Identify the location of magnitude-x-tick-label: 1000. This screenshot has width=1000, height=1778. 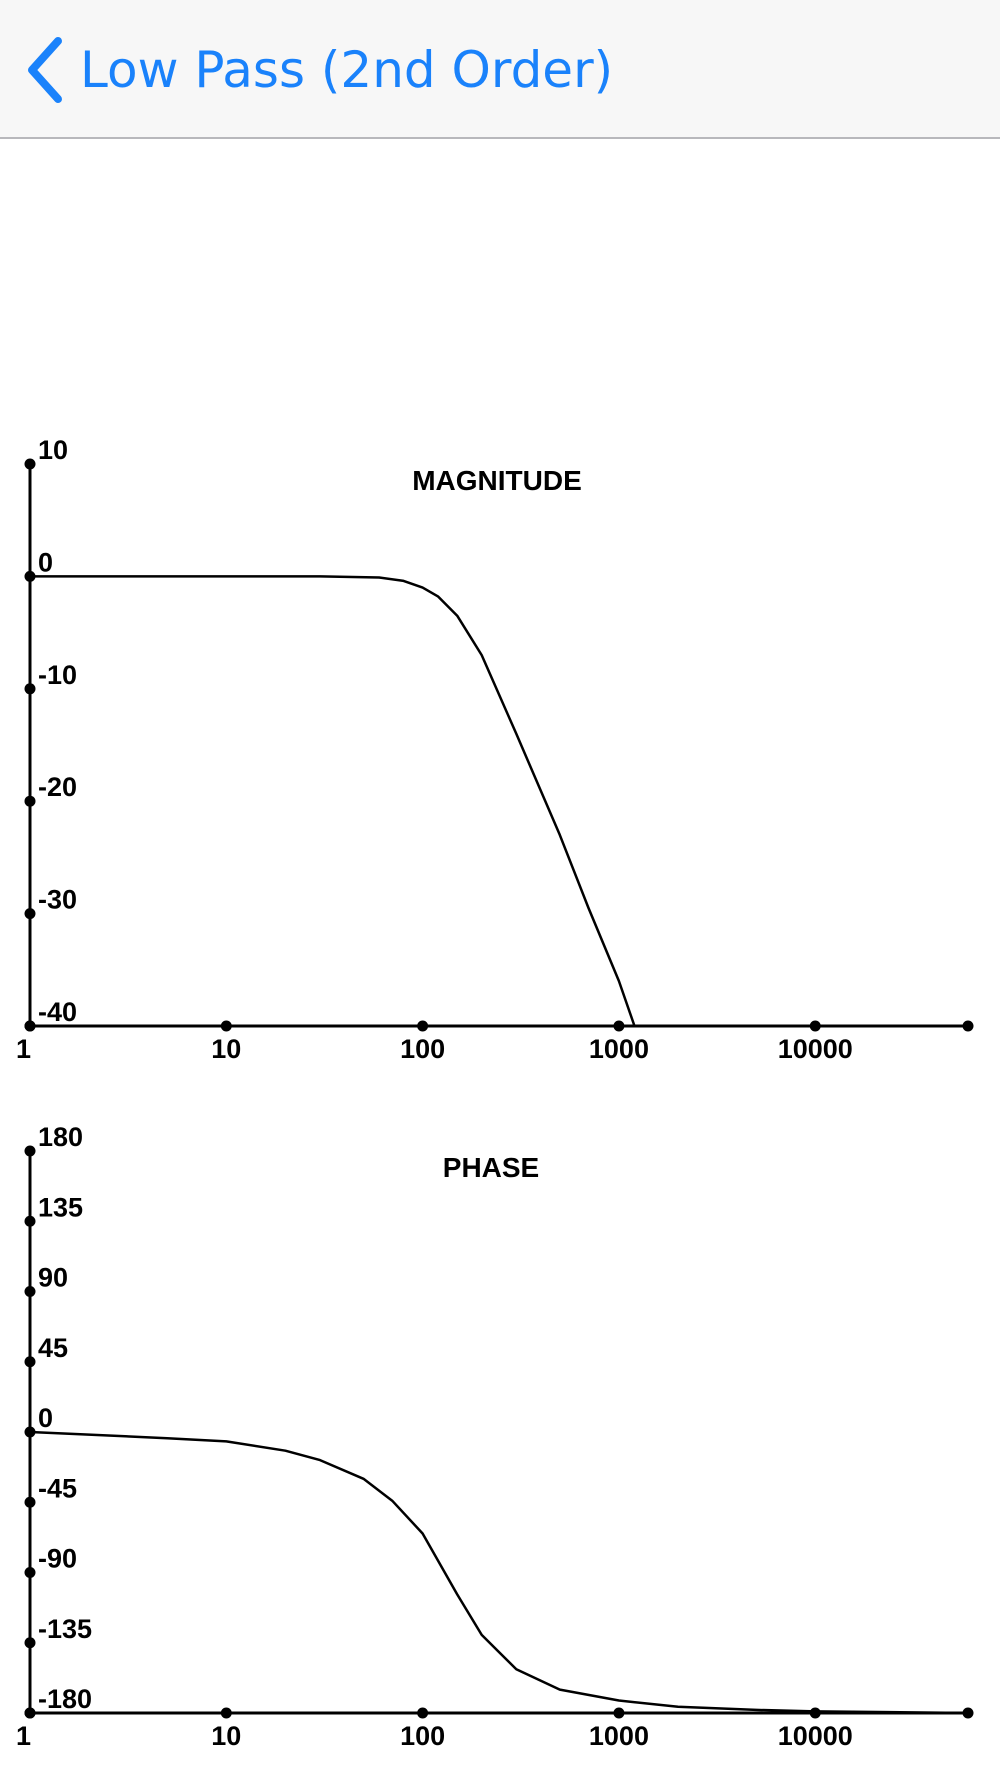
(619, 1049).